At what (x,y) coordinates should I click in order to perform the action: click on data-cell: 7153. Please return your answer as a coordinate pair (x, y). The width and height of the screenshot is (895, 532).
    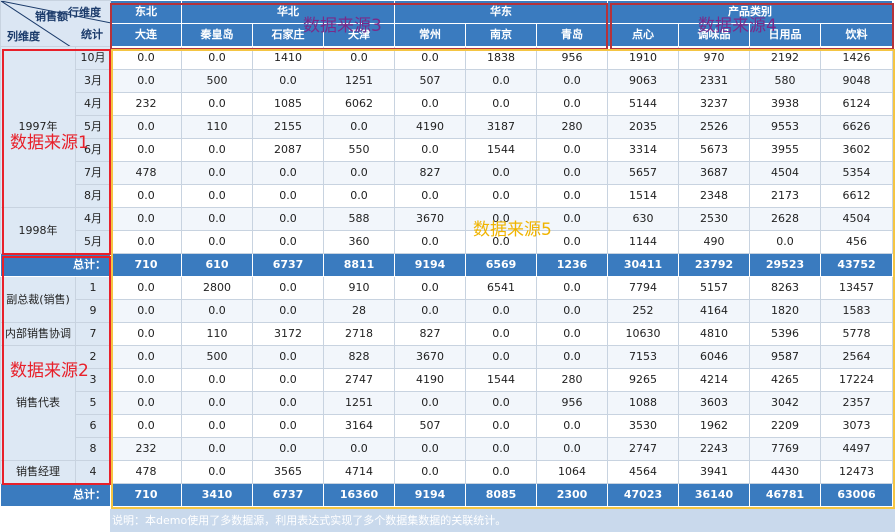
    Looking at the image, I should click on (643, 357).